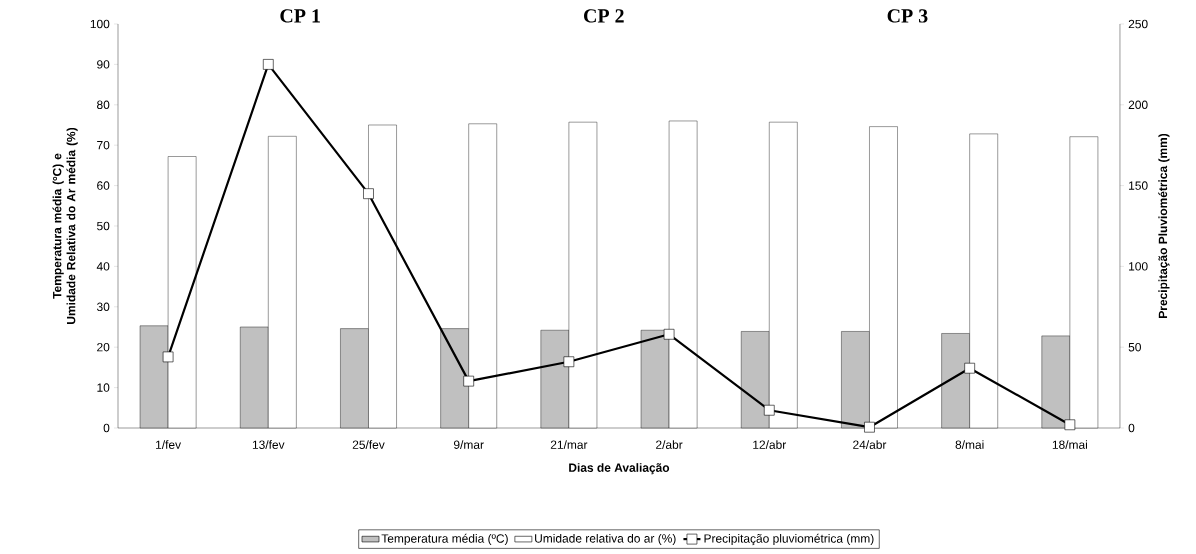 Image resolution: width=1196 pixels, height=554 pixels. What do you see at coordinates (1134, 347) in the screenshot?
I see `y2-tick-label: 50` at bounding box center [1134, 347].